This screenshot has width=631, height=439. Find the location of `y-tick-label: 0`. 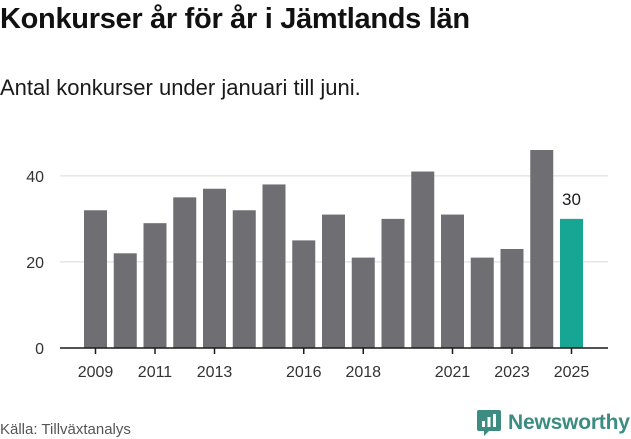

y-tick-label: 0 is located at coordinates (39, 349).